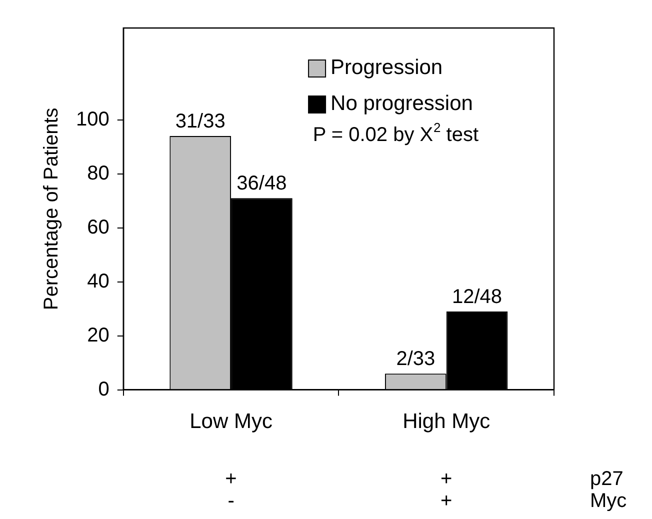 The height and width of the screenshot is (519, 652). Describe the element at coordinates (477, 297) in the screenshot. I see `data-label: 12/48` at that location.